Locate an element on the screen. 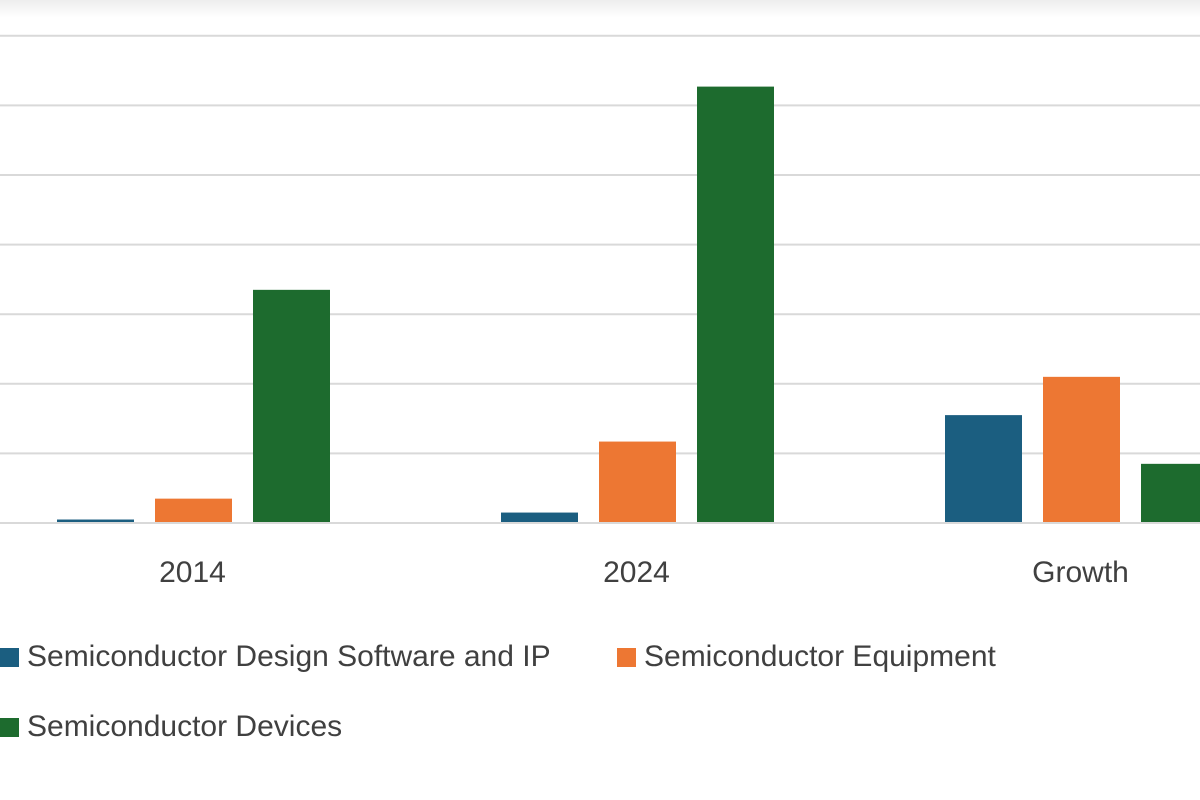 The image size is (1200, 800). bar-devices-growth is located at coordinates (1170, 493).